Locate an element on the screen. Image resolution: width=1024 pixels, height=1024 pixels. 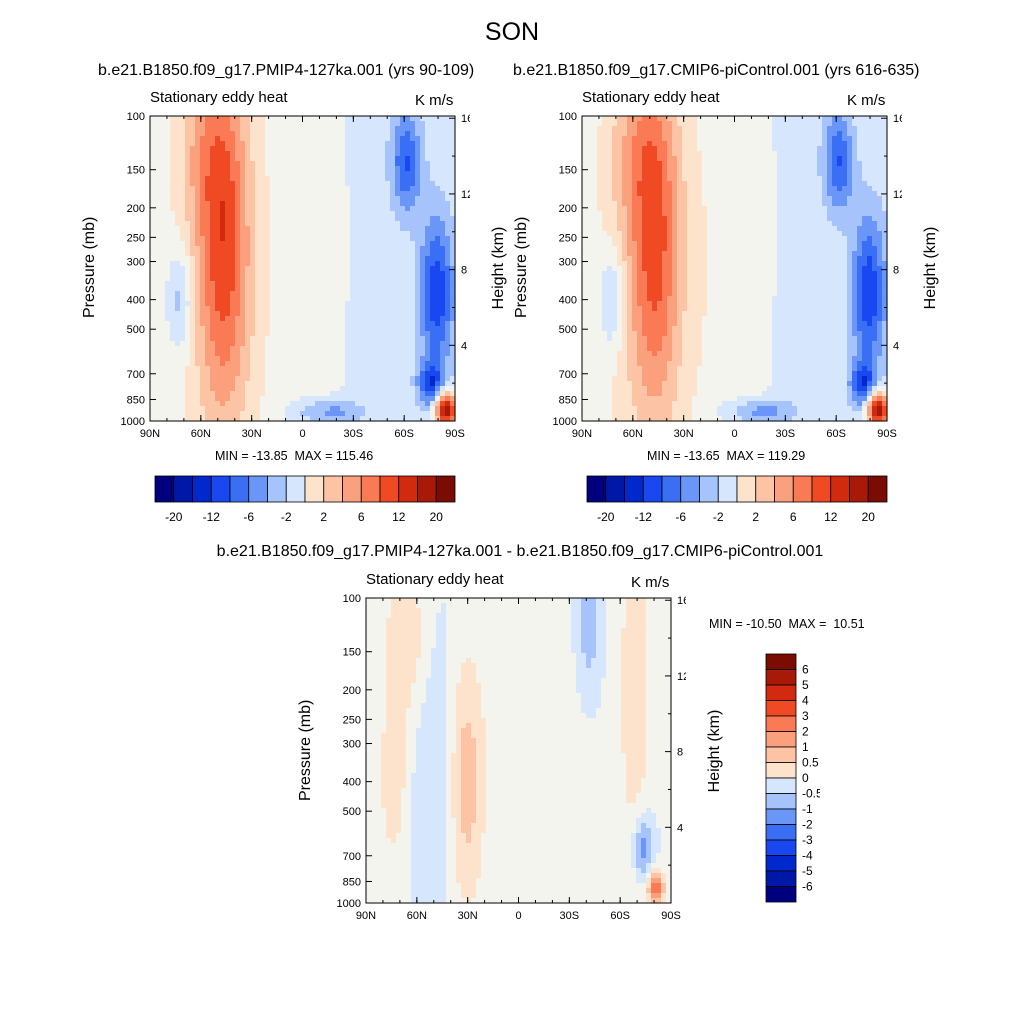
colorbar1-swatch is located at coordinates (295, 489).